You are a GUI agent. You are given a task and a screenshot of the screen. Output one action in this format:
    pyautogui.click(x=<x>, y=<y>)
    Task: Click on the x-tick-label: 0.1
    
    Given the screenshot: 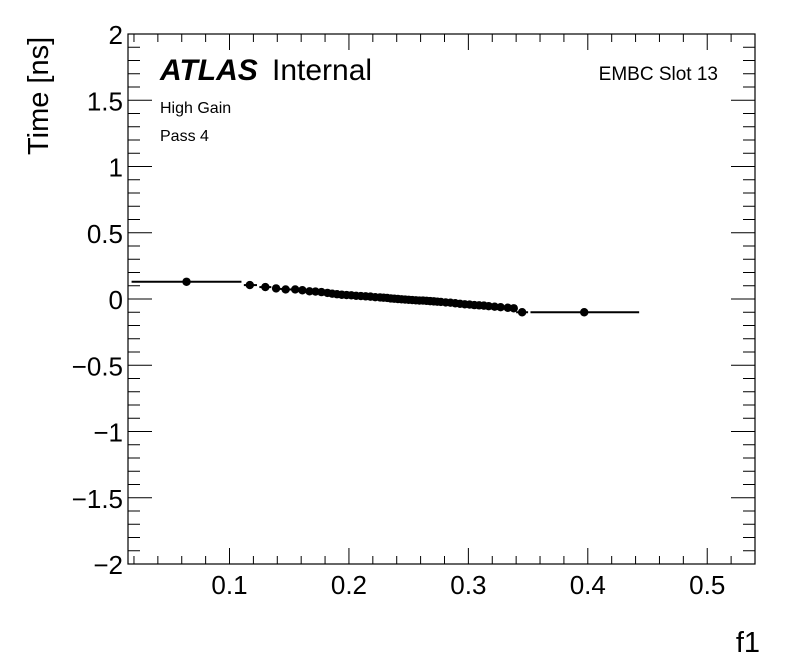 What is the action you would take?
    pyautogui.click(x=229, y=585)
    